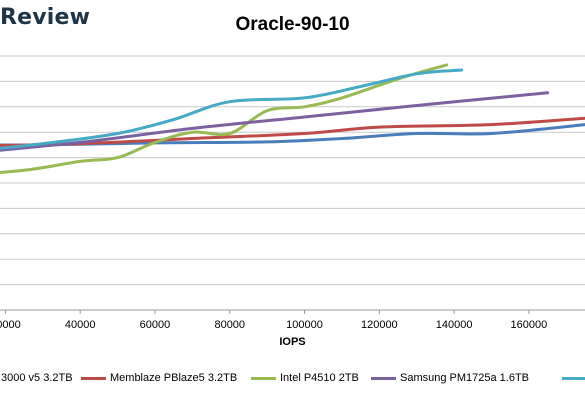 The width and height of the screenshot is (585, 401). What do you see at coordinates (275, 121) in the screenshot?
I see `series-line` at bounding box center [275, 121].